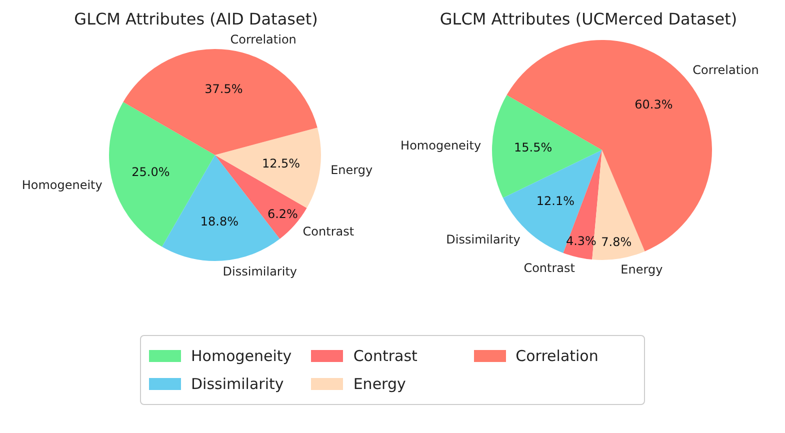  I want to click on legend-label: Dissimilarity, so click(237, 384).